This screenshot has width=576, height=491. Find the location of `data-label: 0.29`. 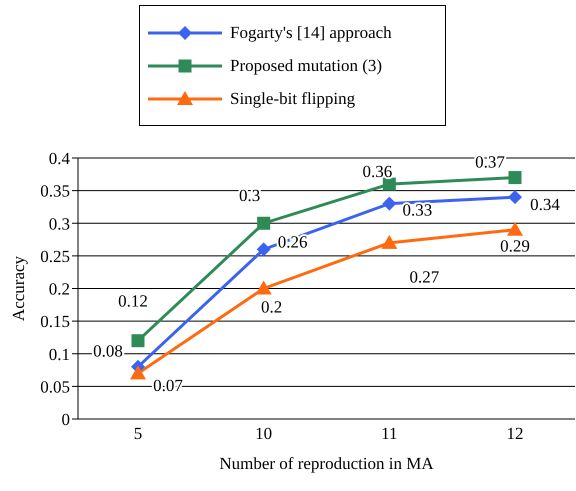

data-label: 0.29 is located at coordinates (515, 246).